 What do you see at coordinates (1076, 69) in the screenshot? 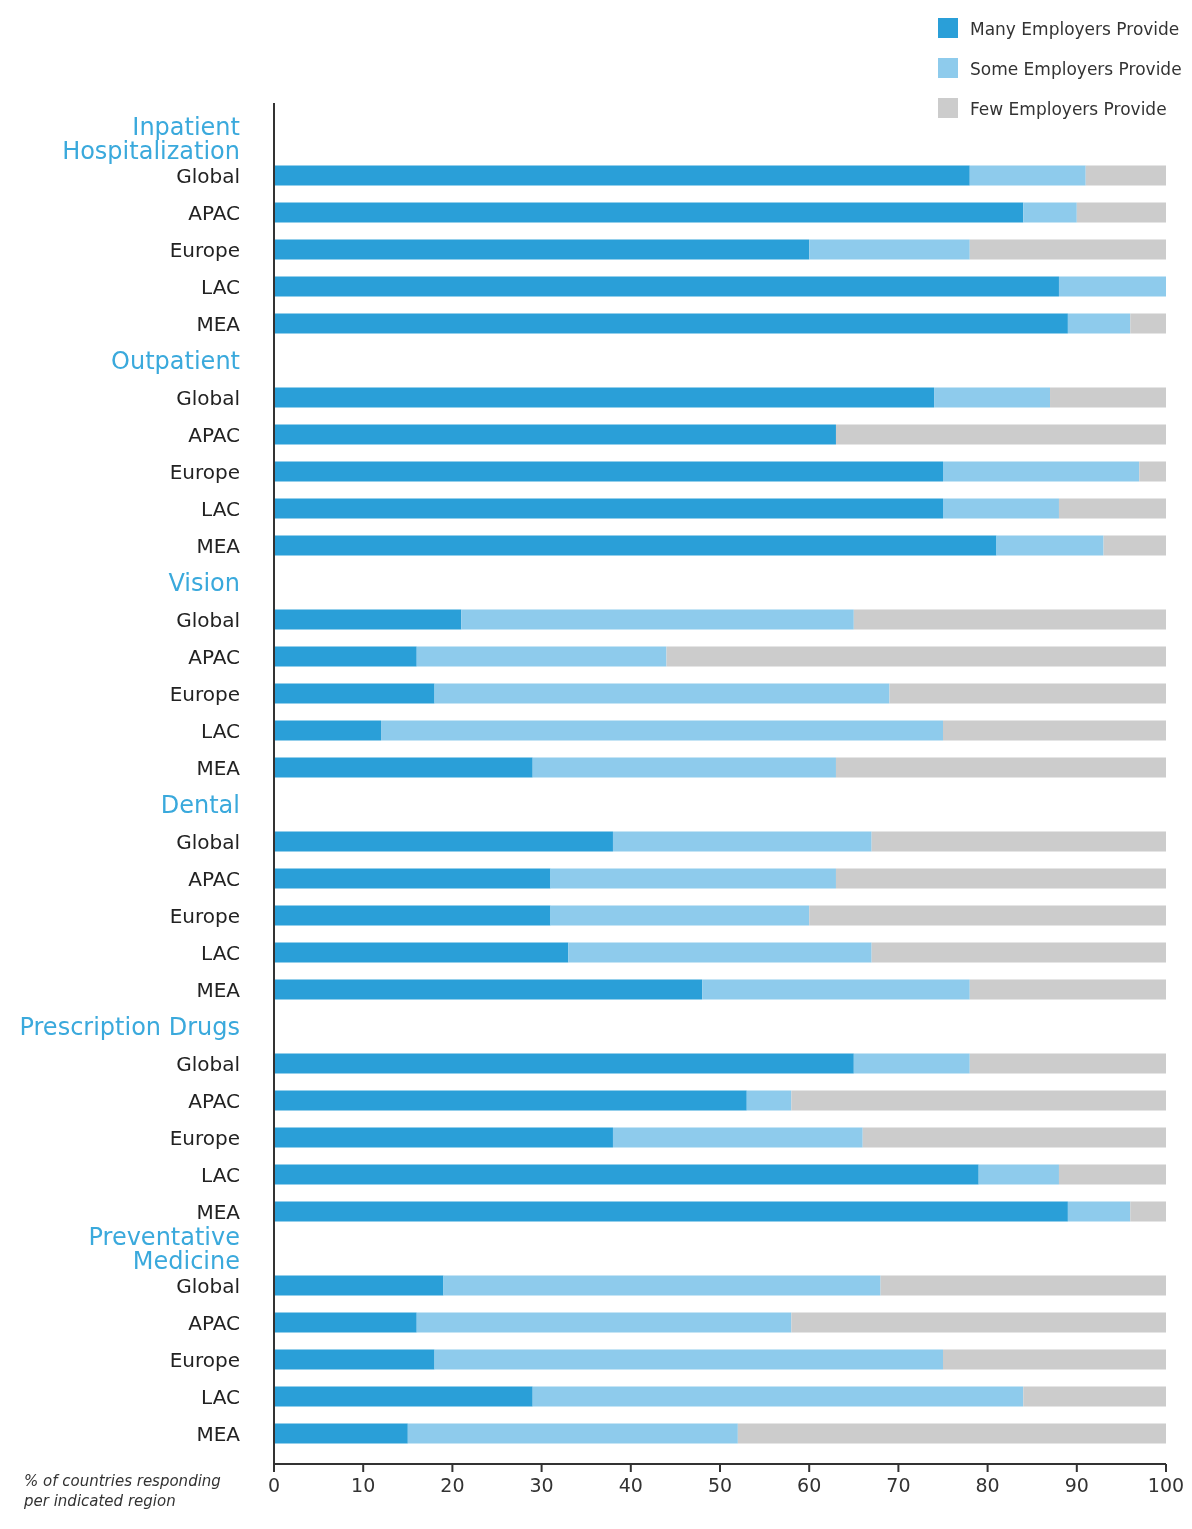
I see `legend-label: Some Employers Provide` at bounding box center [1076, 69].